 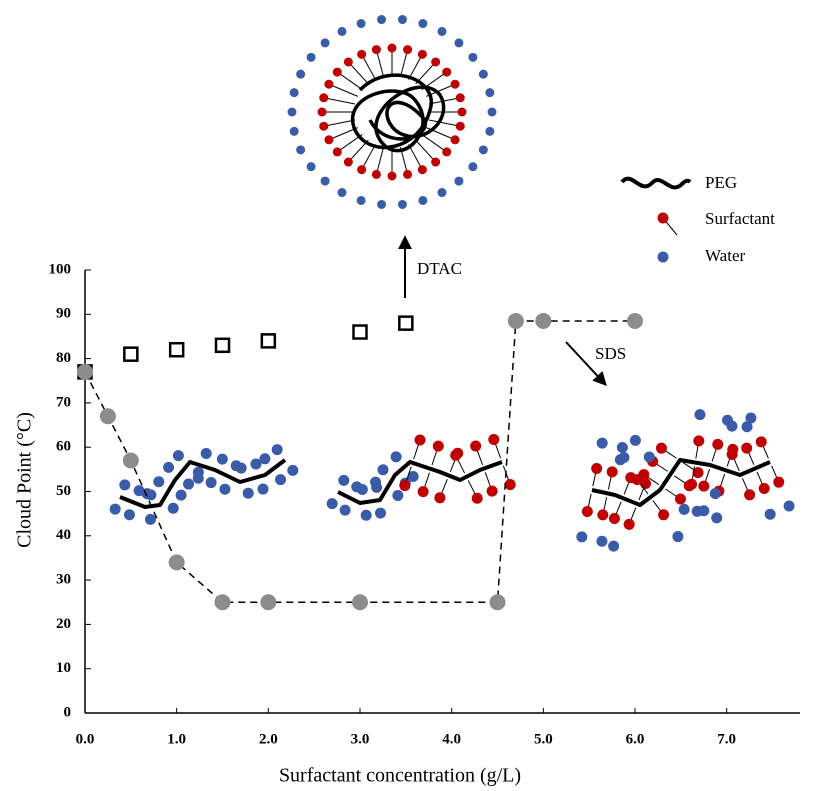 What do you see at coordinates (721, 182) in the screenshot?
I see `legend-label: PEG` at bounding box center [721, 182].